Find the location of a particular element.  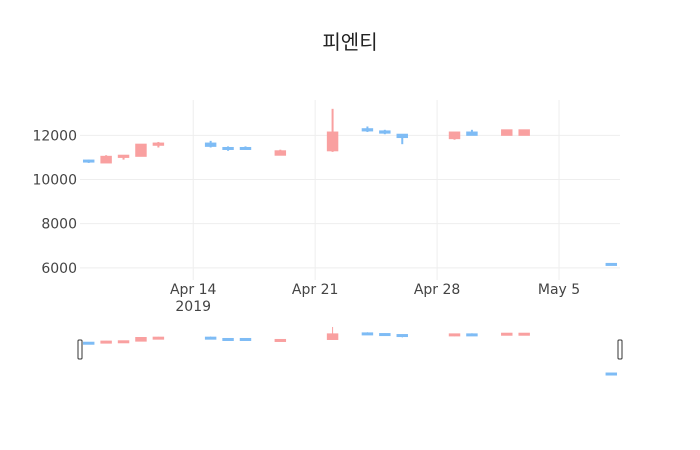

x-tick-label: Apr 14 is located at coordinates (193, 290).